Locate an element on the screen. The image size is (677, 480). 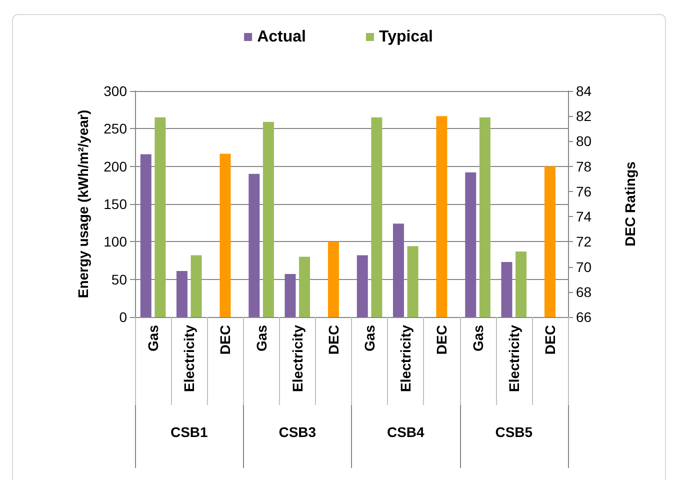
y-tick-label: 0 is located at coordinates (123, 317).